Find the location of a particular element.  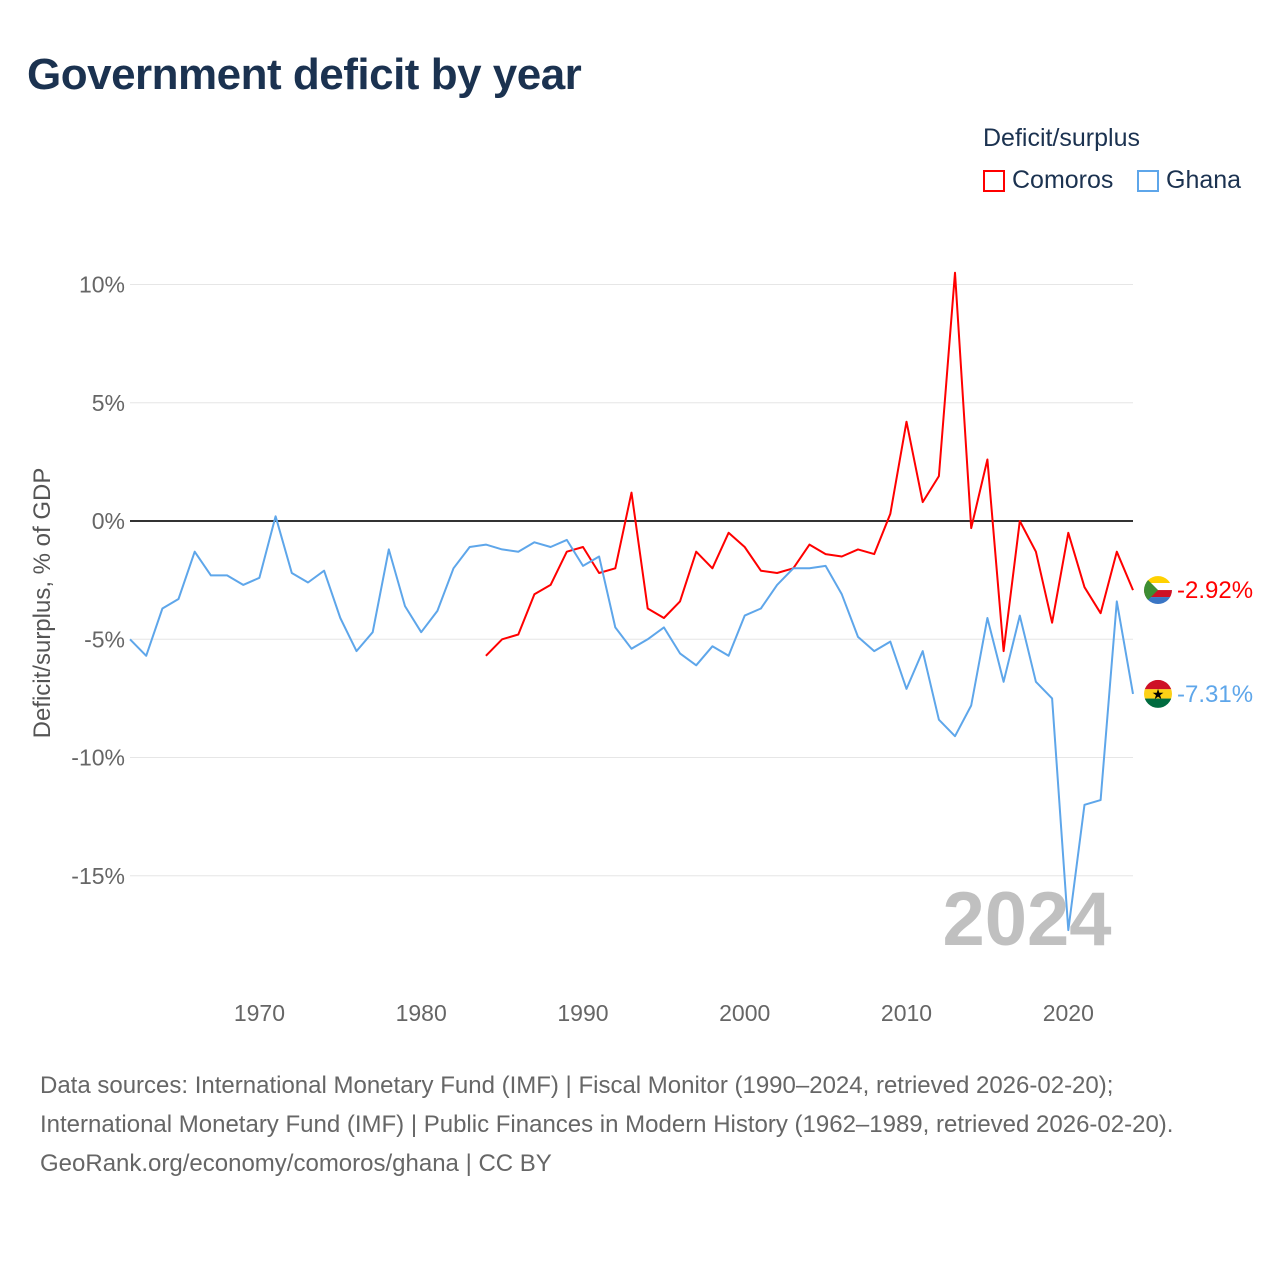

x-tick-label: 2000 is located at coordinates (744, 1013).